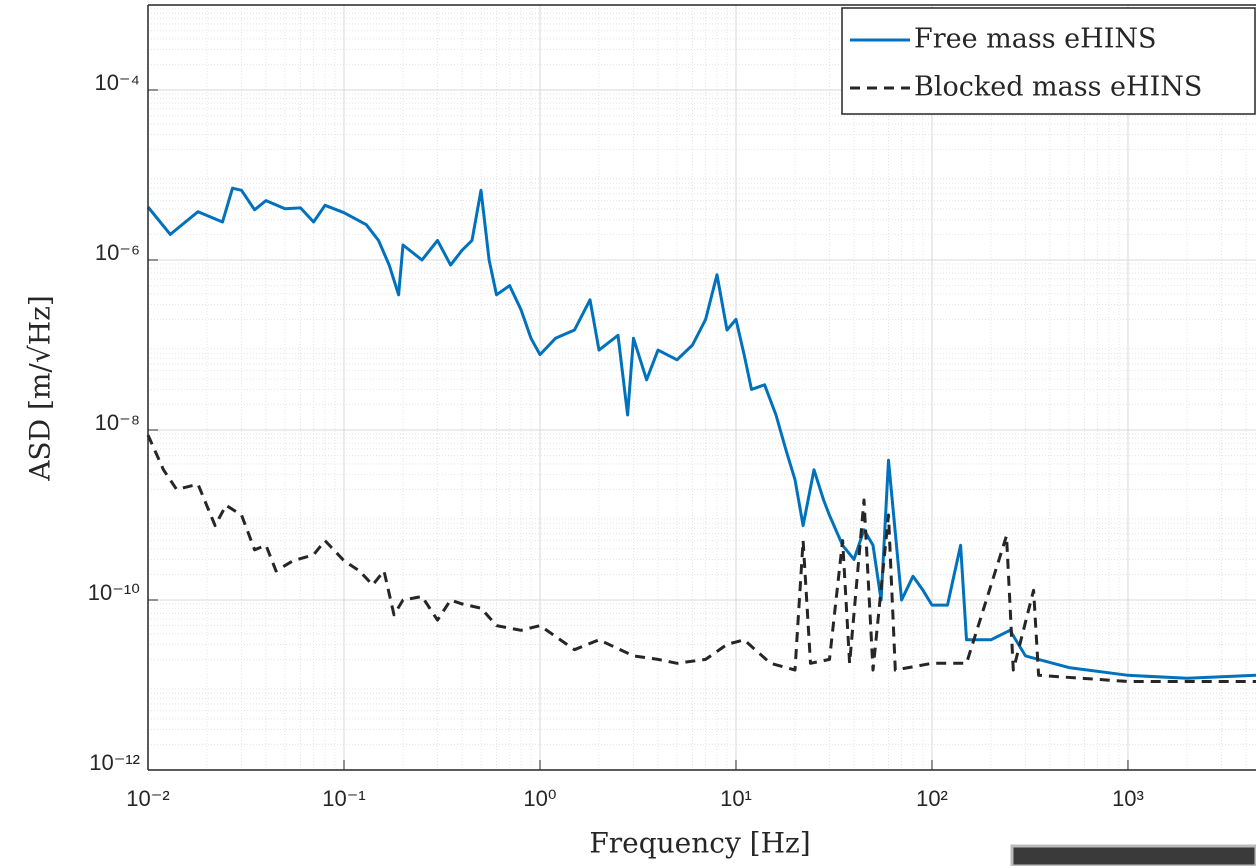  What do you see at coordinates (114, 762) in the screenshot?
I see `y-tick-label: 10⁻¹²` at bounding box center [114, 762].